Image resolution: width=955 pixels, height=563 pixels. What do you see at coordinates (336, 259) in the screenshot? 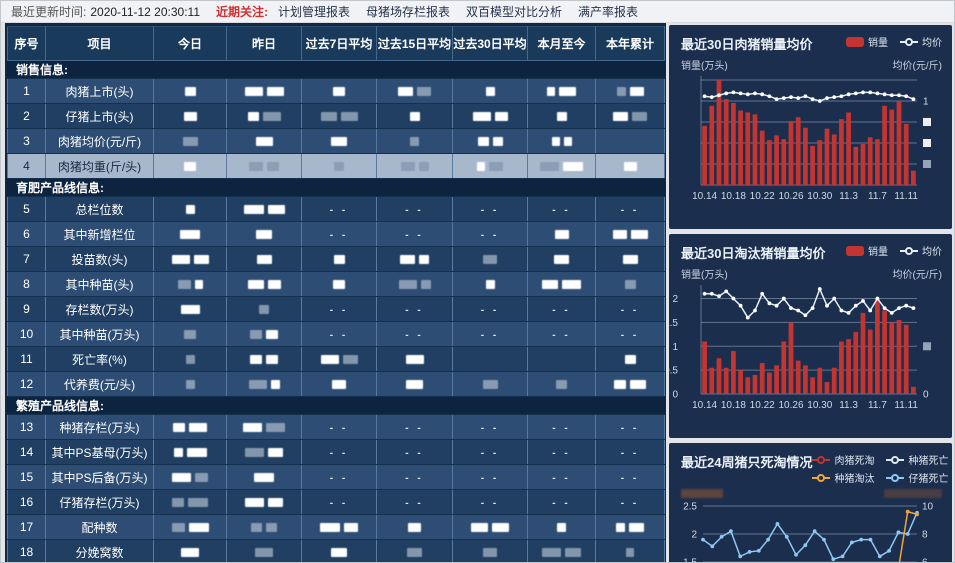
I see `table-row-7: 7 投苗数(头)` at bounding box center [336, 259].